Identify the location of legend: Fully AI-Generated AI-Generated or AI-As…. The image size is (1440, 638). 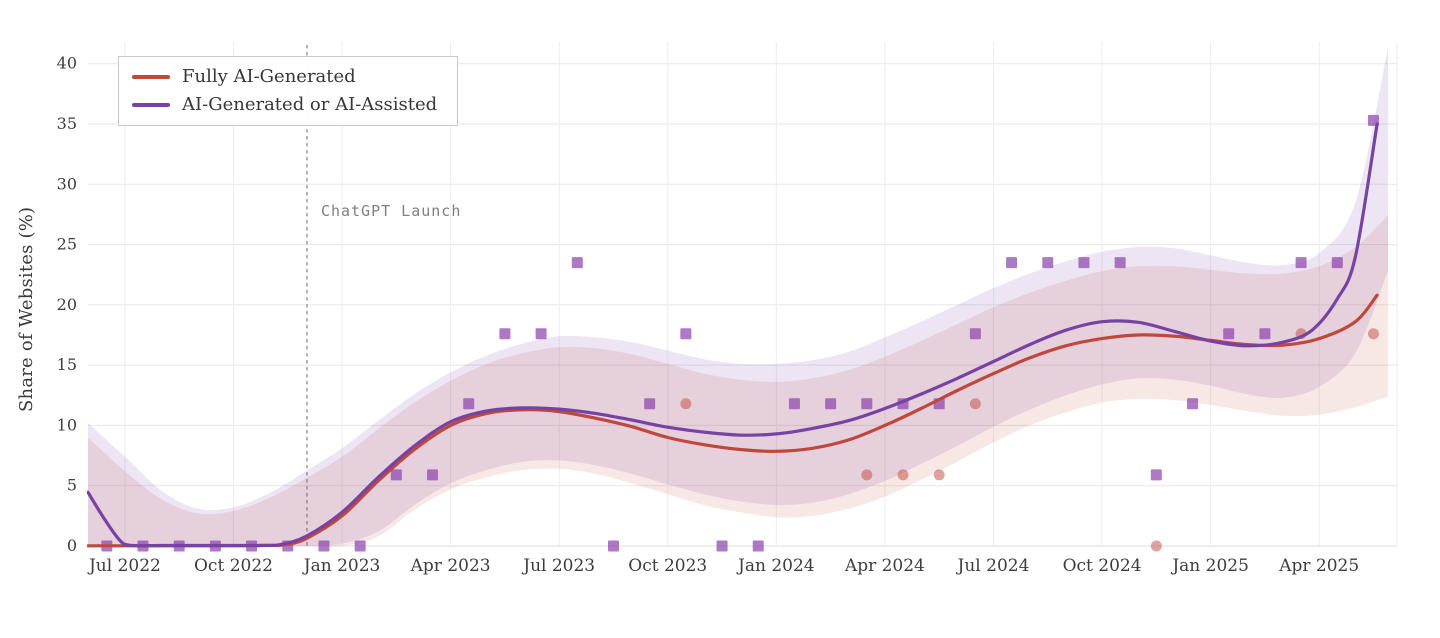
(288, 91).